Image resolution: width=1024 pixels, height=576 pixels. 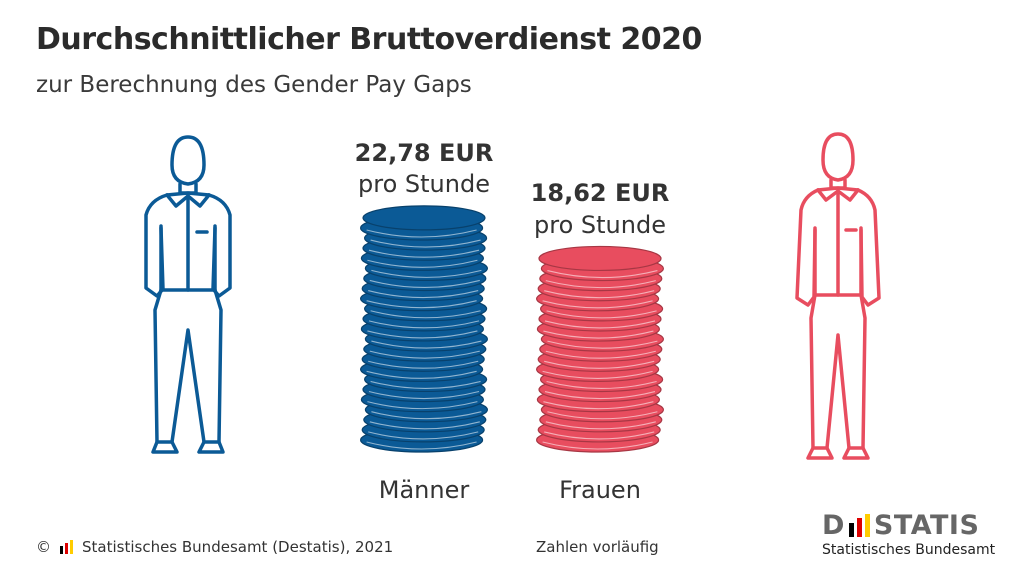 I want to click on man-icon, so click(x=188, y=294).